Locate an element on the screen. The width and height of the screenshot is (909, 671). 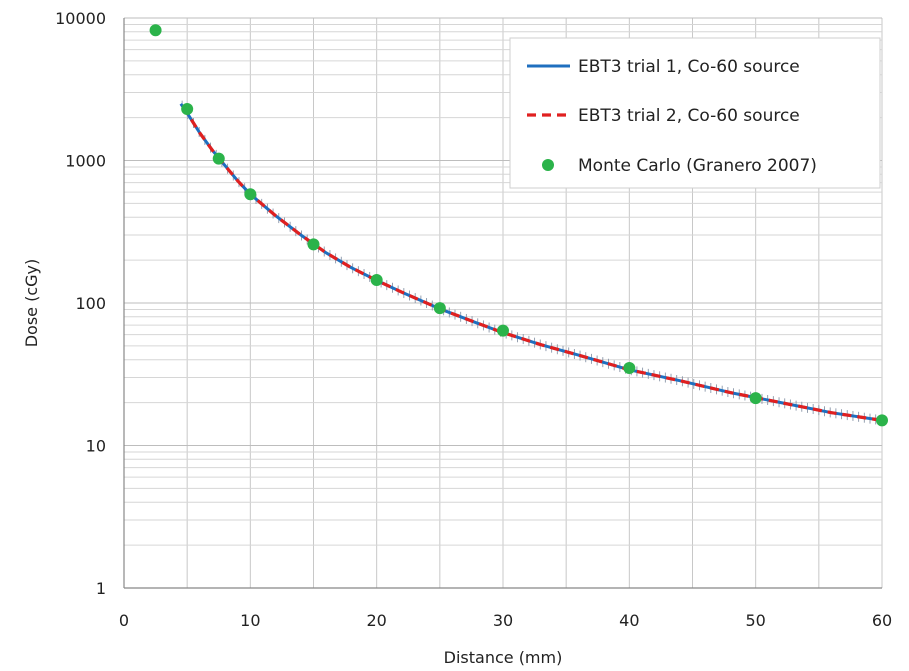
y-tick-label: 1000 is located at coordinates (85, 161).